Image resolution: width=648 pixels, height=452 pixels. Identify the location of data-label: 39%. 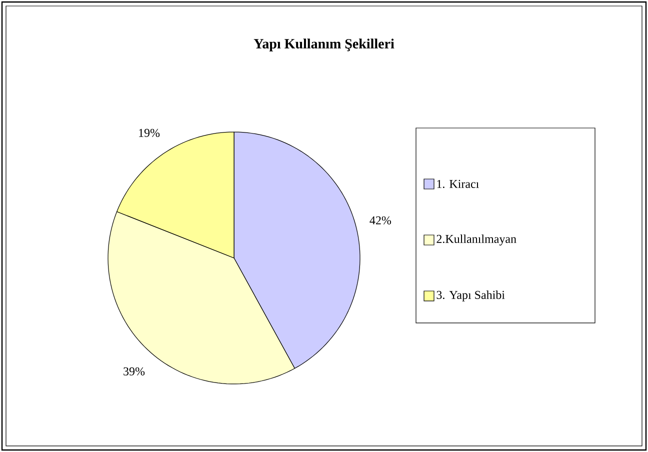
(134, 371).